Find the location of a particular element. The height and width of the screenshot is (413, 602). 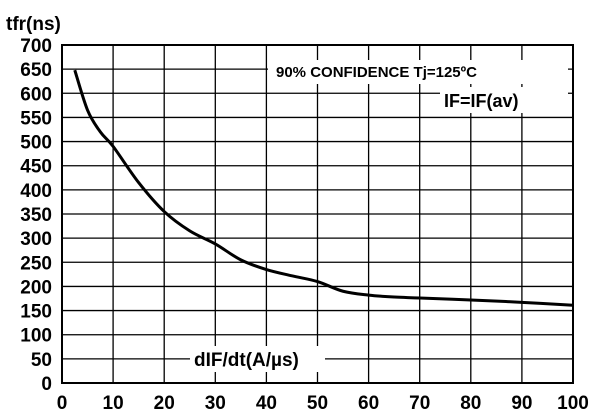

x-tick-label: 80 is located at coordinates (470, 403).